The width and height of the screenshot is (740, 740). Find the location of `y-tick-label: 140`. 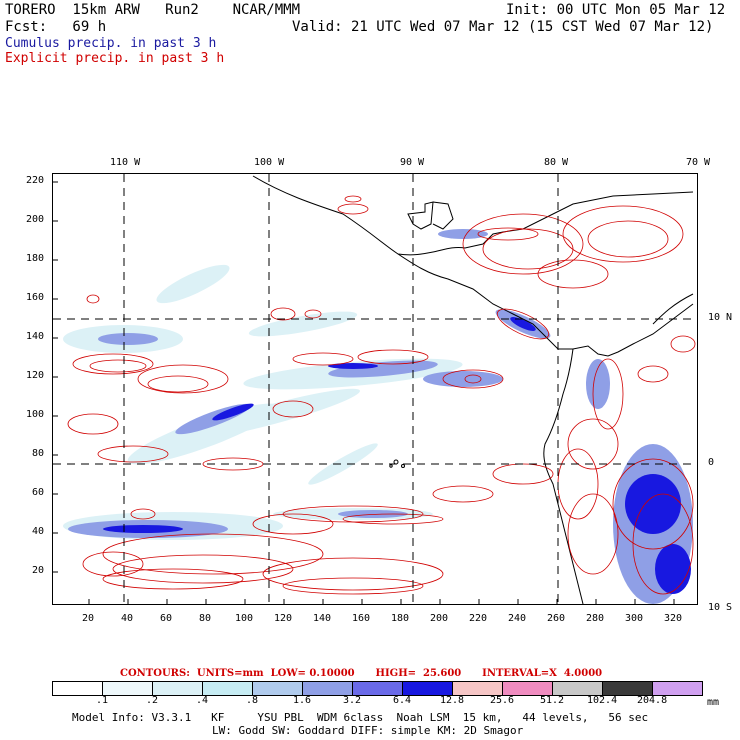

y-tick-label: 140 is located at coordinates (35, 336).